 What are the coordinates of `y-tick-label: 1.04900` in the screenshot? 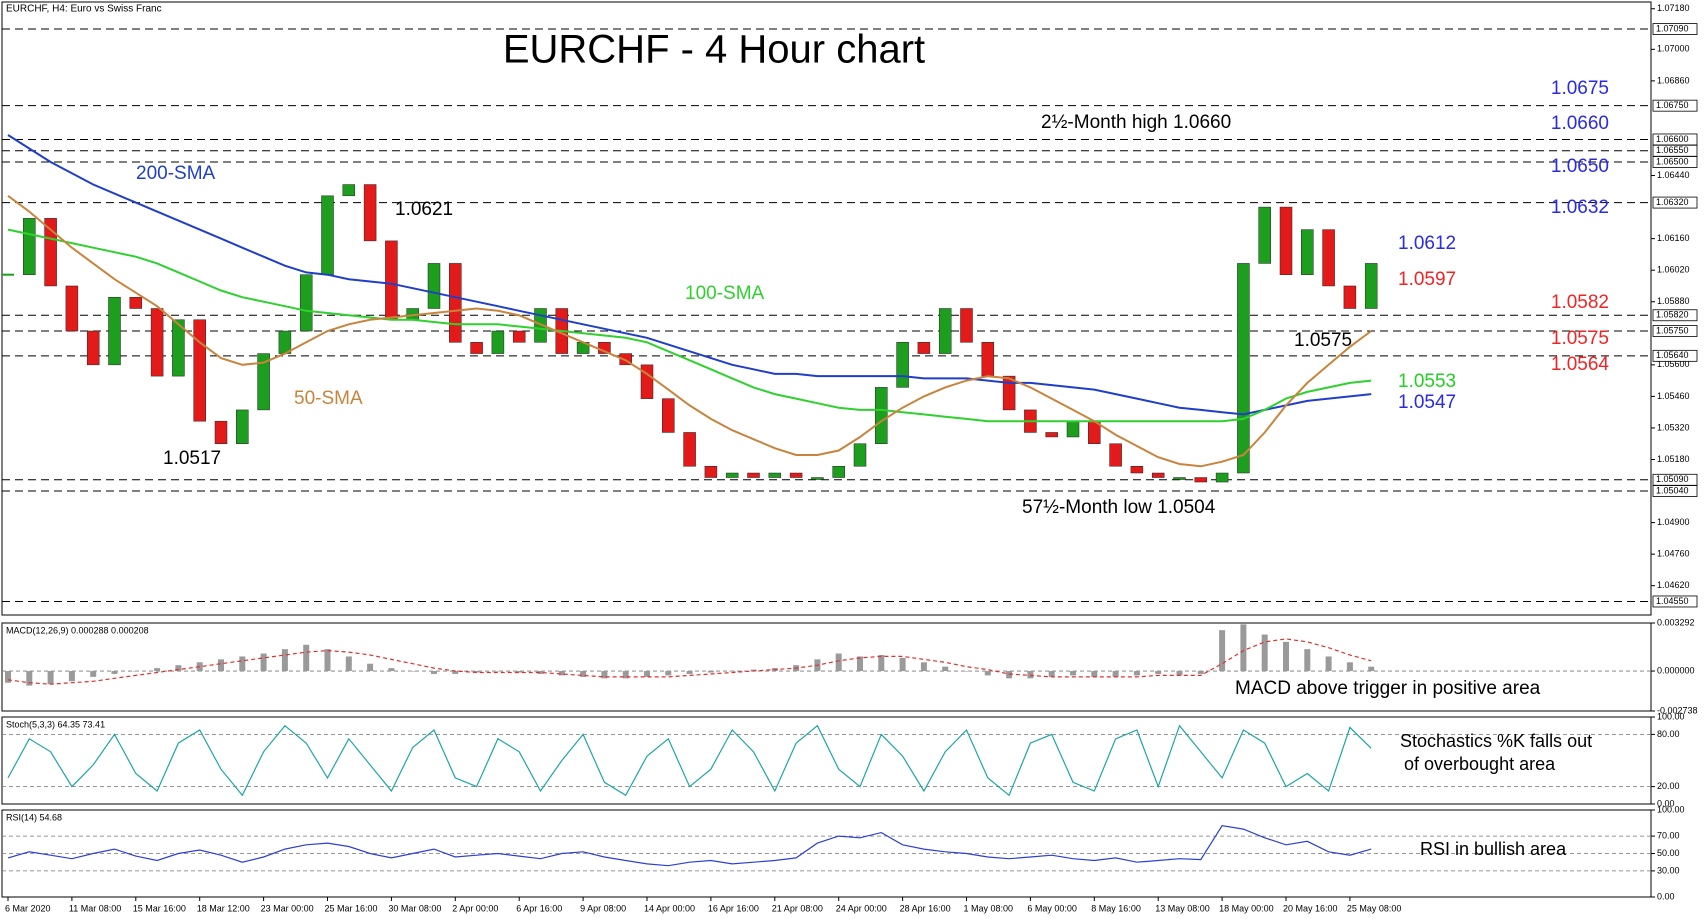 It's located at (1673, 522).